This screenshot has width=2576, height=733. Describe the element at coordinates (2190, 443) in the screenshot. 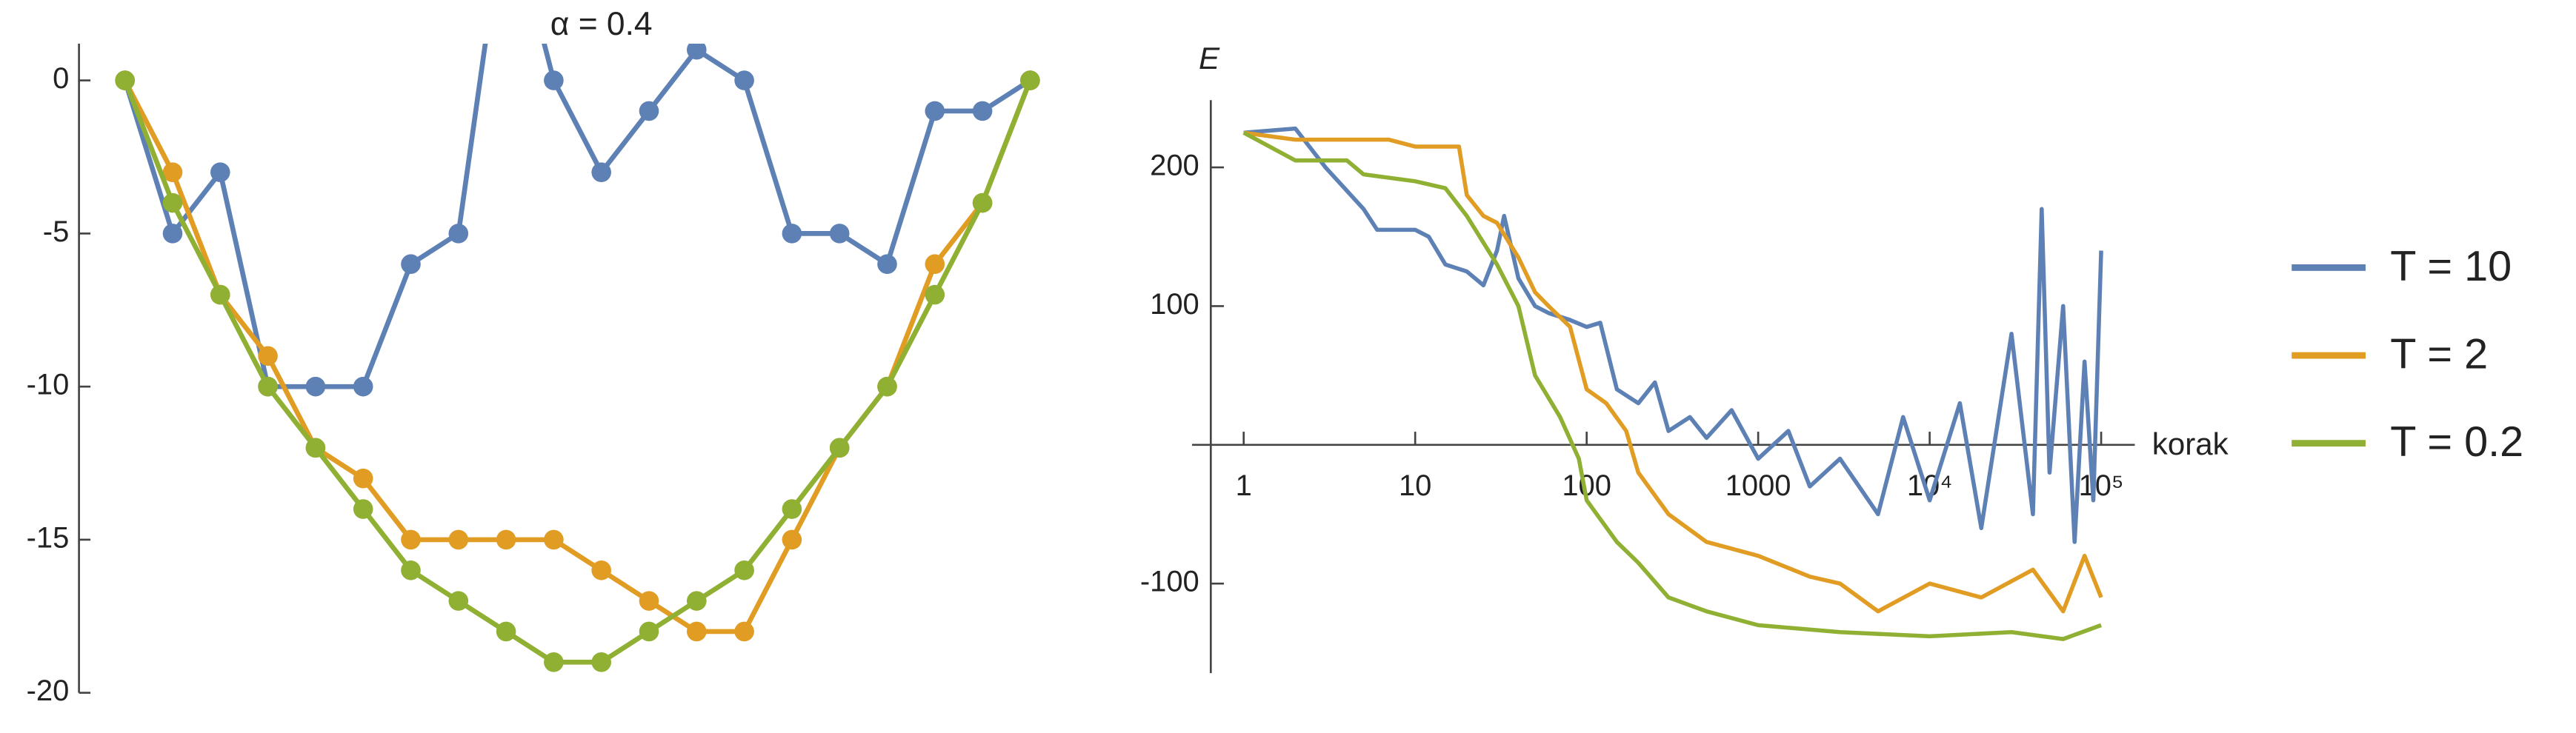

I see `x-axis-label: korak` at that location.